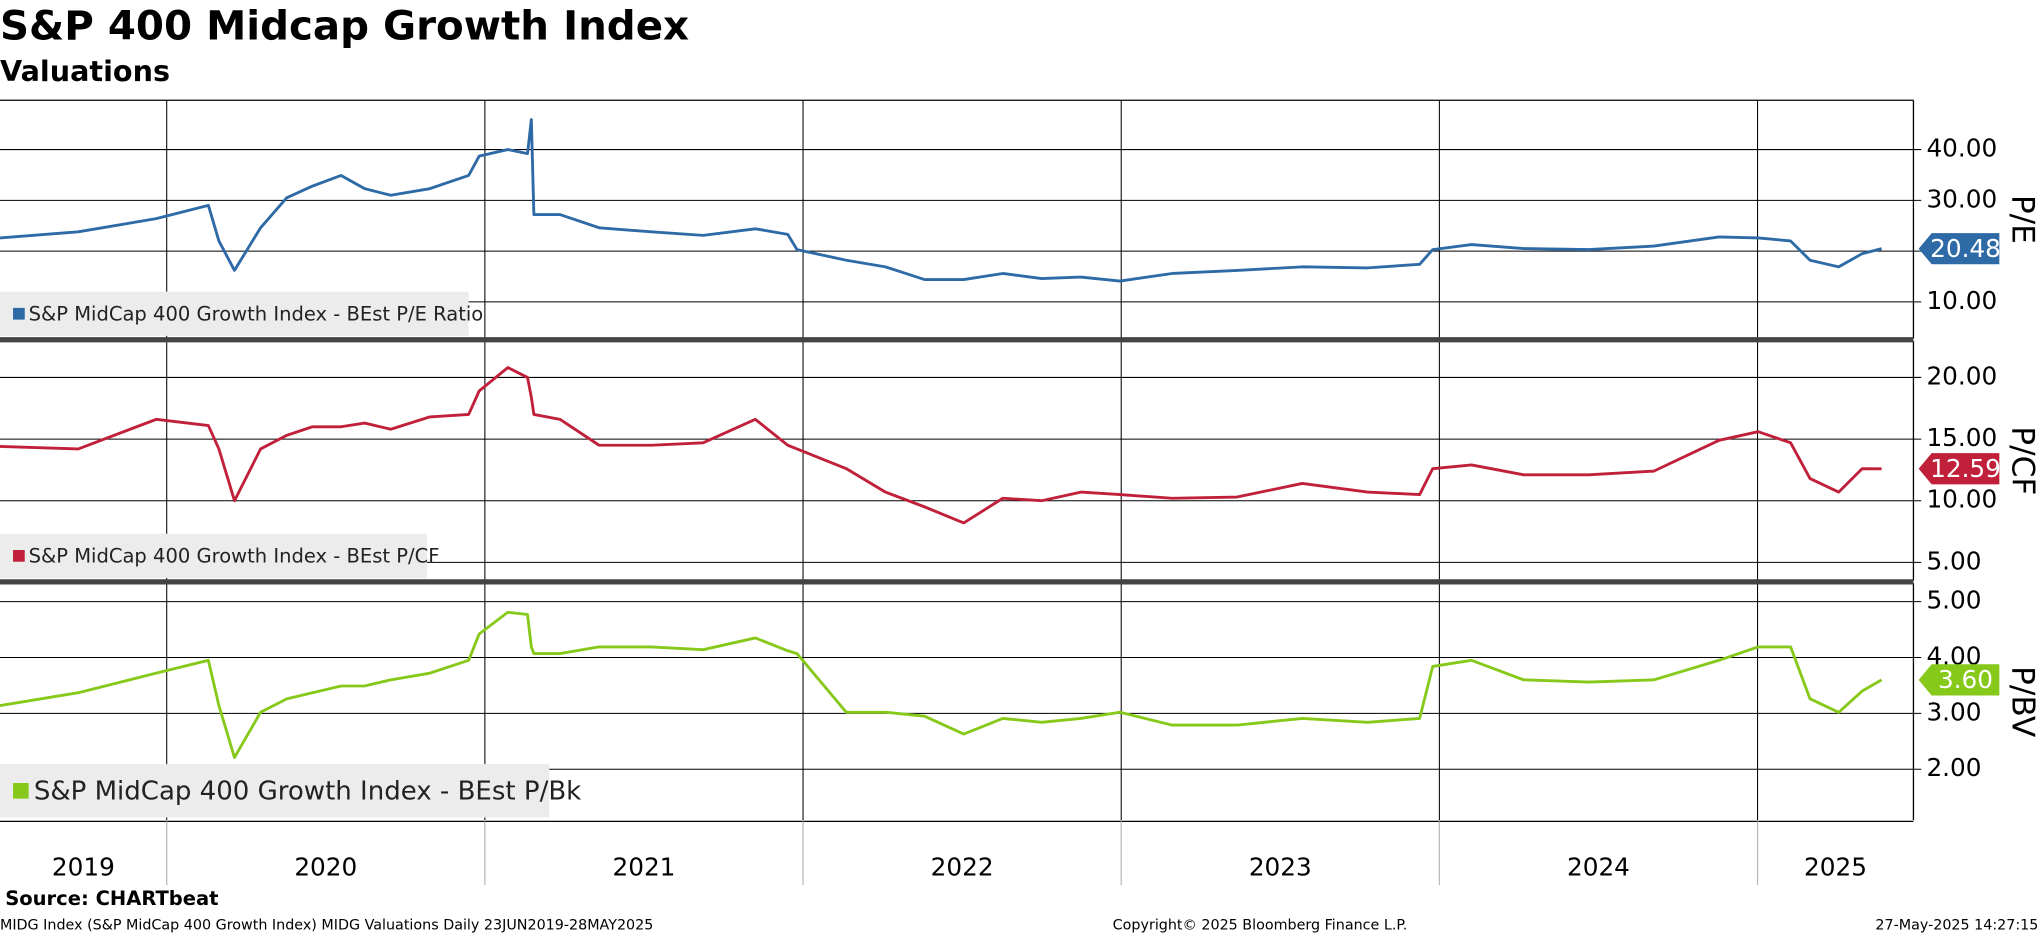 Image resolution: width=2041 pixels, height=936 pixels. What do you see at coordinates (1961, 148) in the screenshot?
I see `y-tick-label: 40.00` at bounding box center [1961, 148].